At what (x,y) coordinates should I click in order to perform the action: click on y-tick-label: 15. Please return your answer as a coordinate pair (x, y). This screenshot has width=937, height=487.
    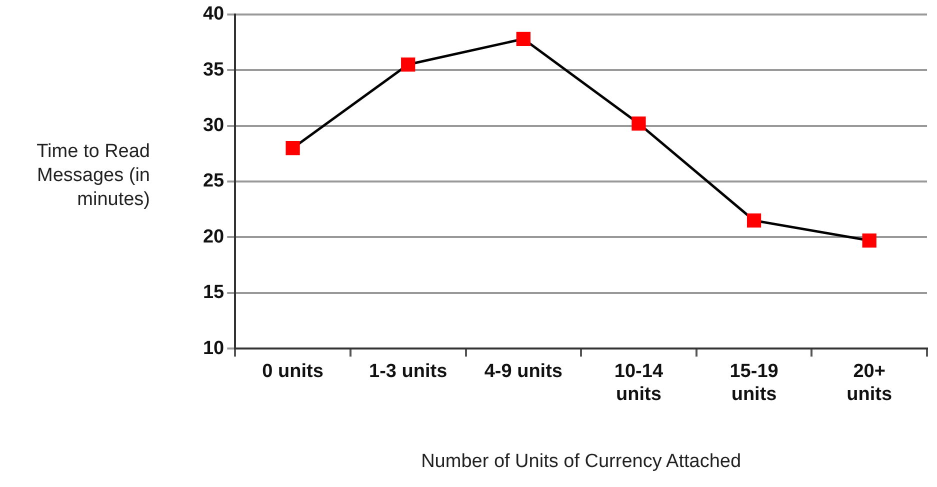
    Looking at the image, I should click on (213, 293).